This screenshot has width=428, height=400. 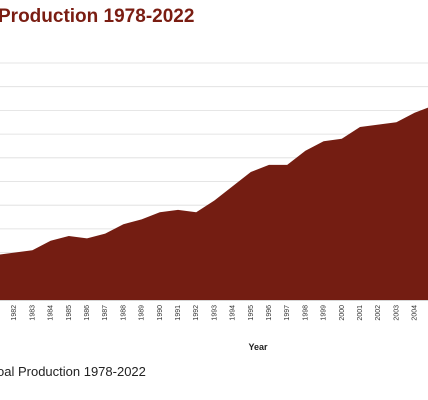 I want to click on x-tick-label: 1985, so click(x=69, y=313).